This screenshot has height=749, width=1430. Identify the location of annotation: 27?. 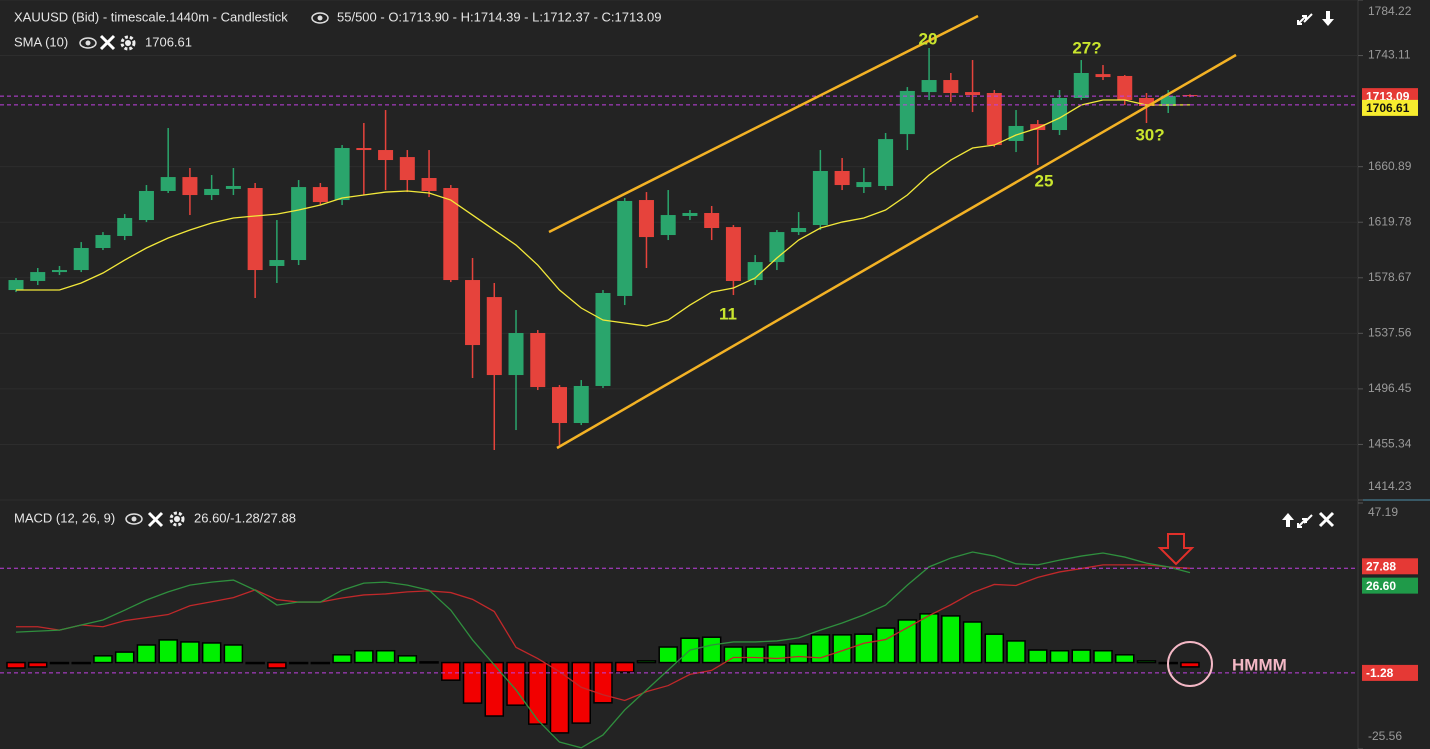
(1086, 47).